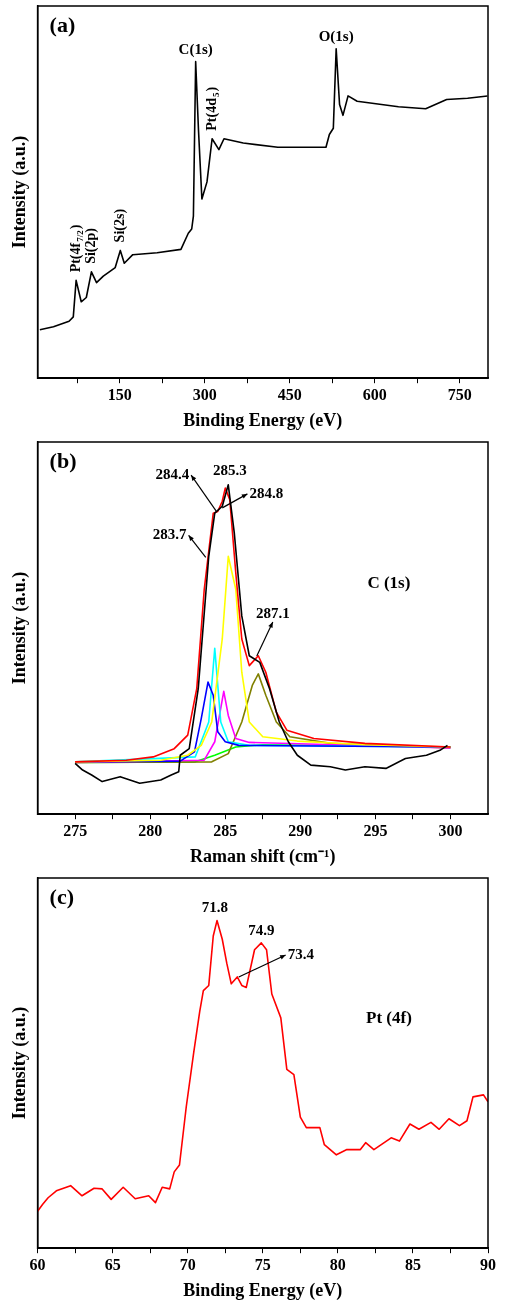 Image resolution: width=506 pixels, height=1306 pixels. What do you see at coordinates (272, 612) in the screenshot?
I see `annotation: 287.1` at bounding box center [272, 612].